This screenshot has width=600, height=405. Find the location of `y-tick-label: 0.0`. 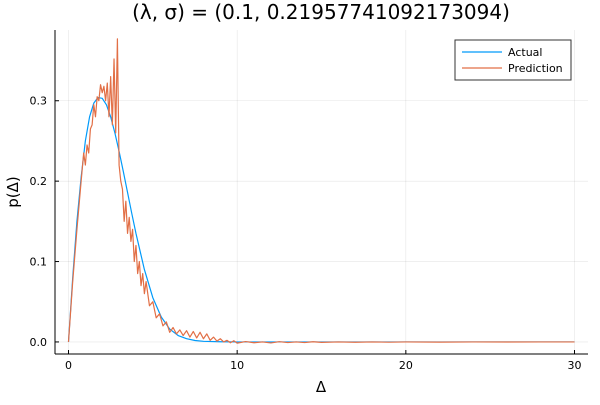

y-tick-label: 0.0 is located at coordinates (39, 342).